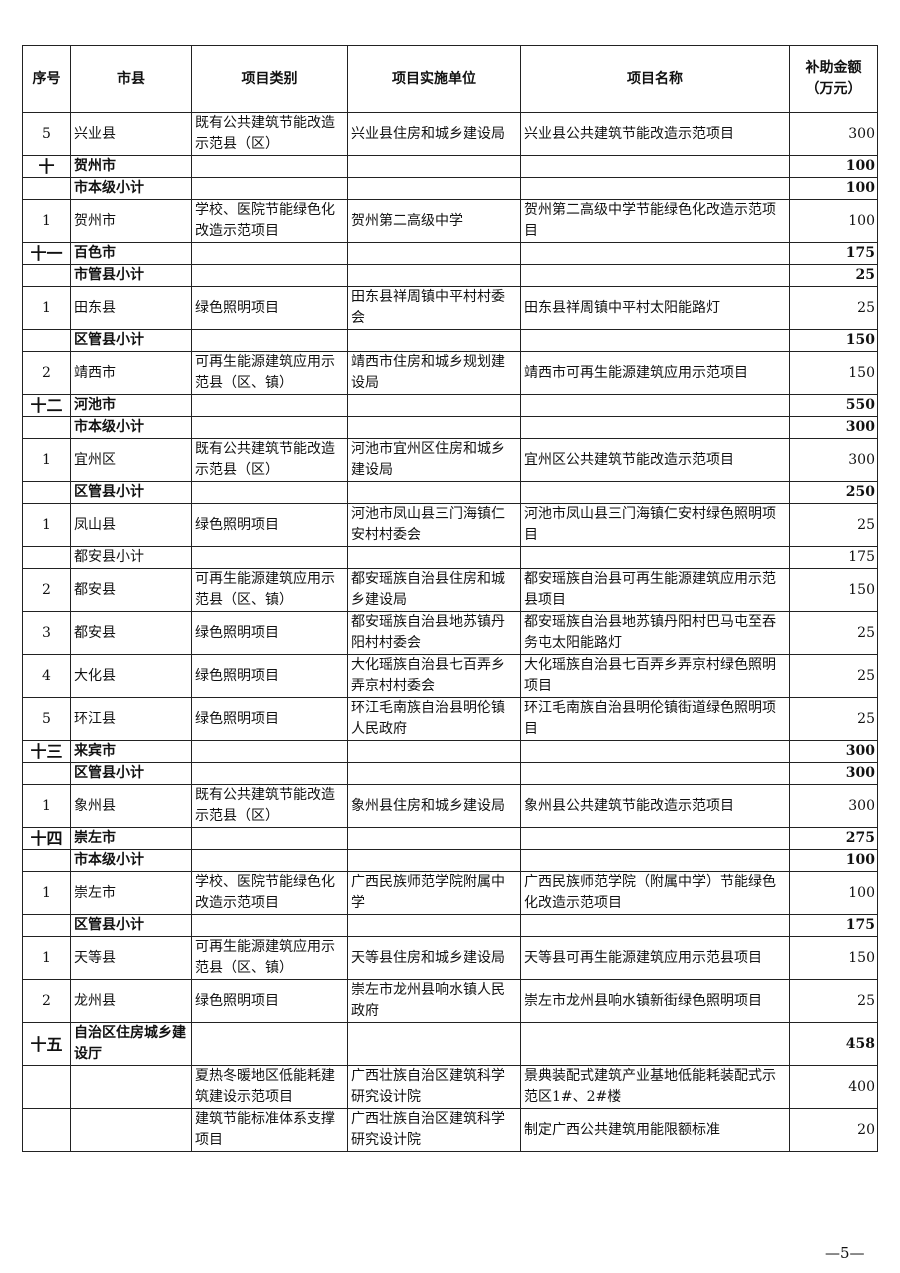  Describe the element at coordinates (450, 308) in the screenshot. I see `table-row: 1 田东县 绿色照明项目 田东县祥周镇中平村村委会 田东县祥周镇中平村太阳能路灯 25` at that location.